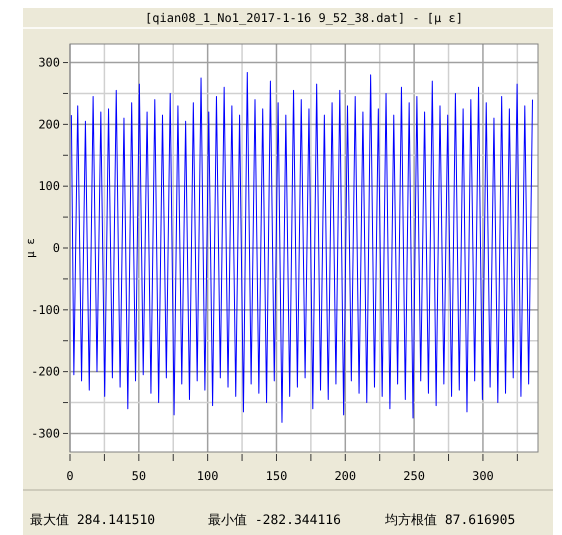 This screenshot has width=562, height=535. What do you see at coordinates (345, 476) in the screenshot?
I see `x-tick-label: 200` at bounding box center [345, 476].